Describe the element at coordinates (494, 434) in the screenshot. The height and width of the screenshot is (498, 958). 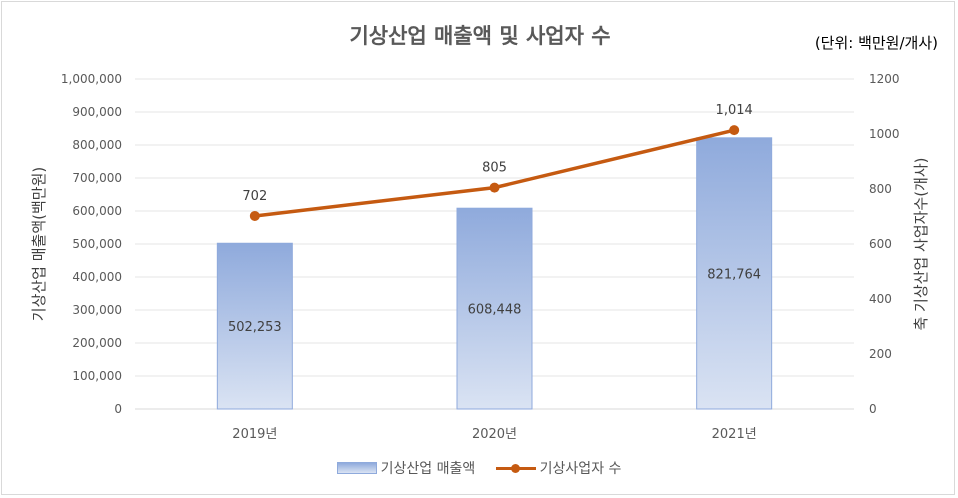
I see `x-tick-label: 2020년` at that location.